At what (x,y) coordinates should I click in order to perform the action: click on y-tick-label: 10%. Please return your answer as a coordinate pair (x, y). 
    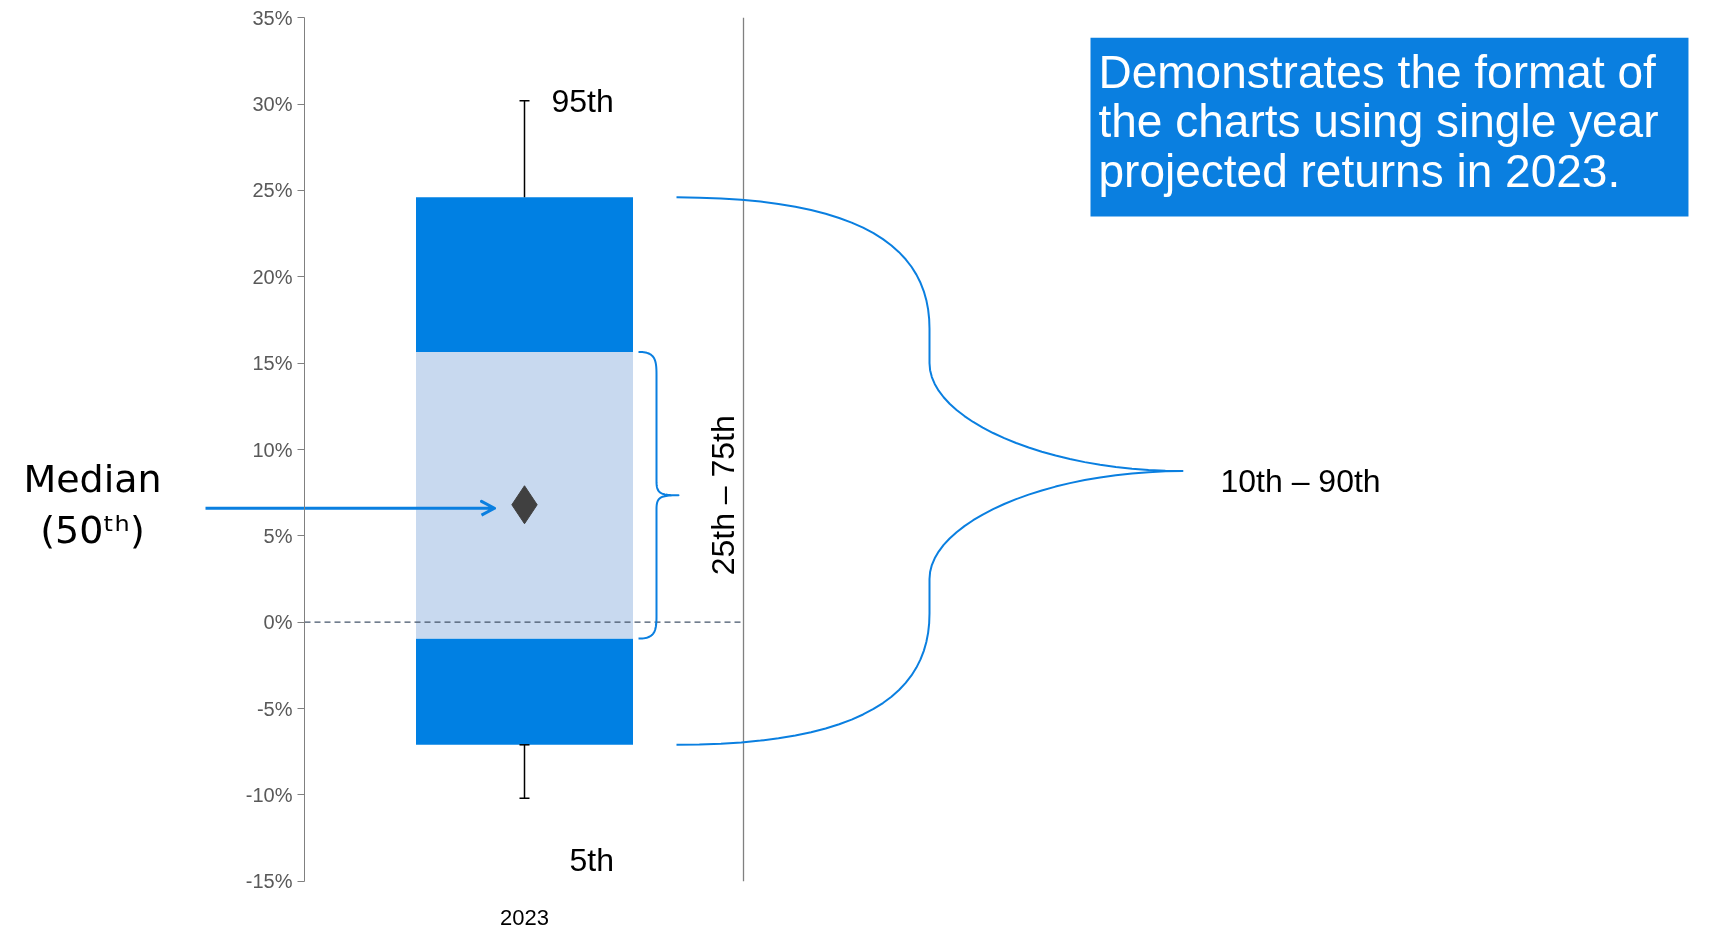
    Looking at the image, I should click on (272, 449).